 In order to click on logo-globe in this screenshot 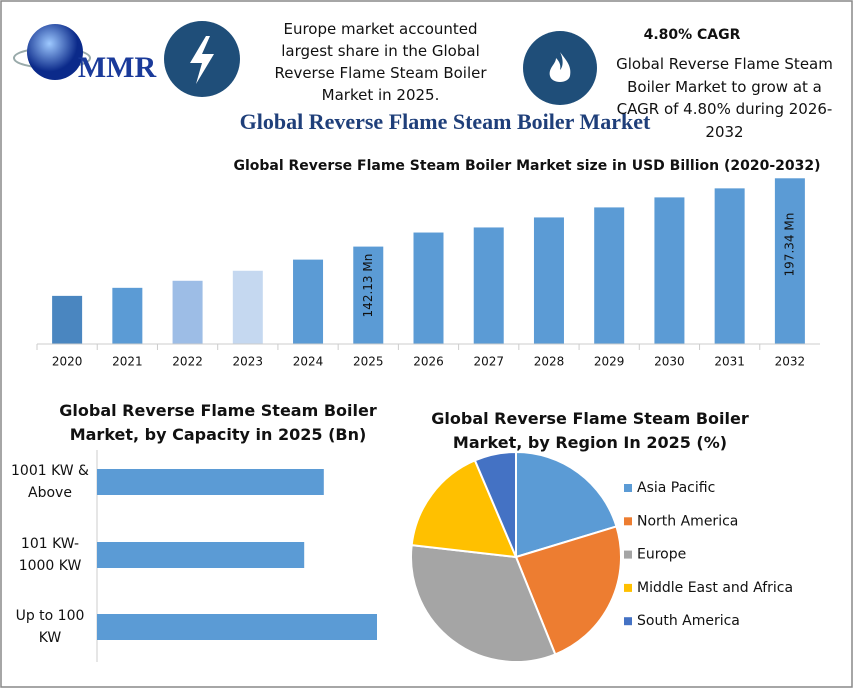, I will do `click(55, 52)`.